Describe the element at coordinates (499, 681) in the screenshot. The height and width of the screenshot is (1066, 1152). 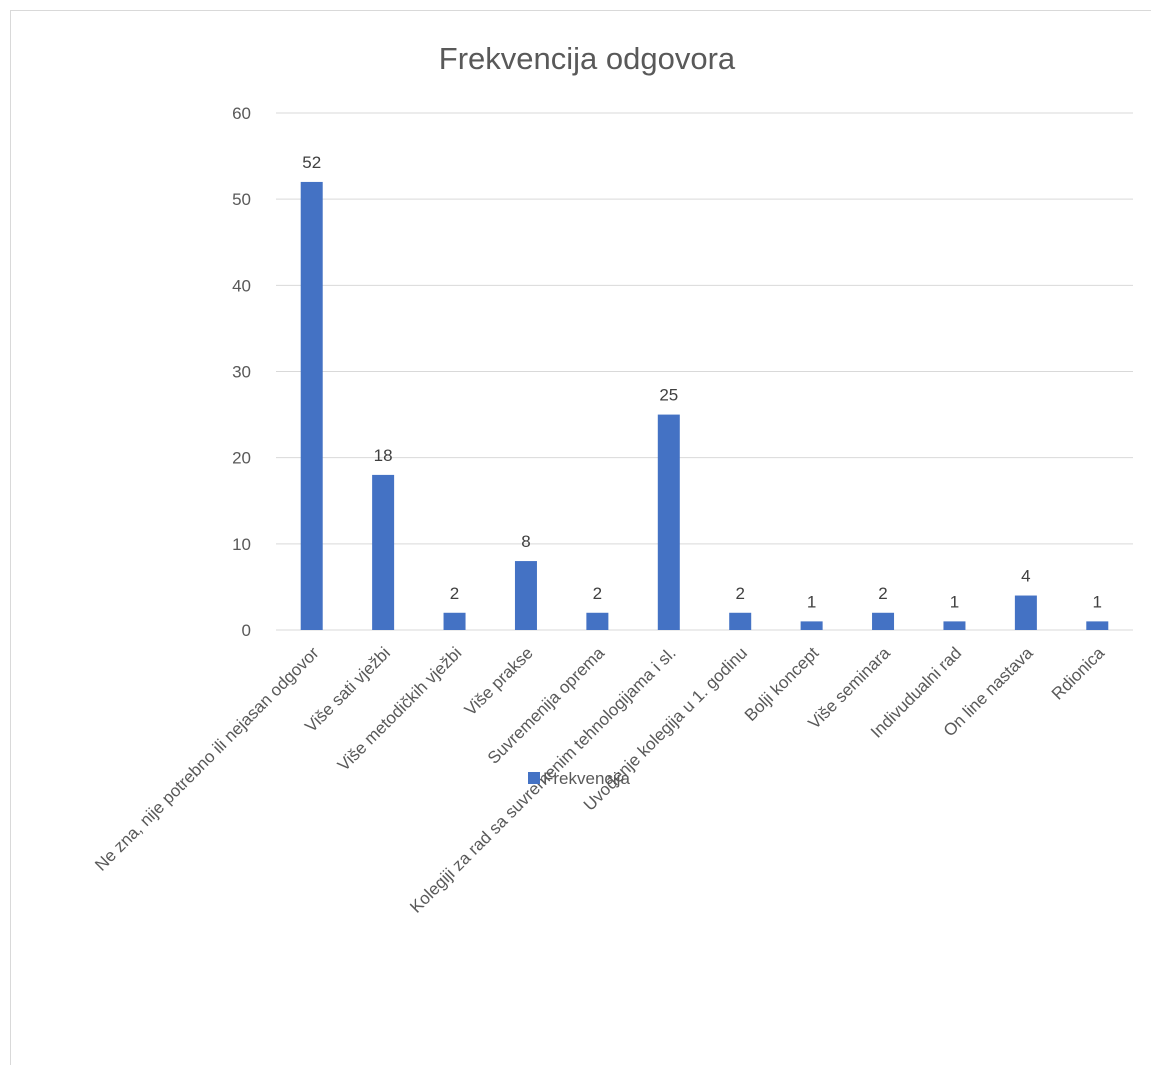
I see `category-label: Više prakse` at that location.